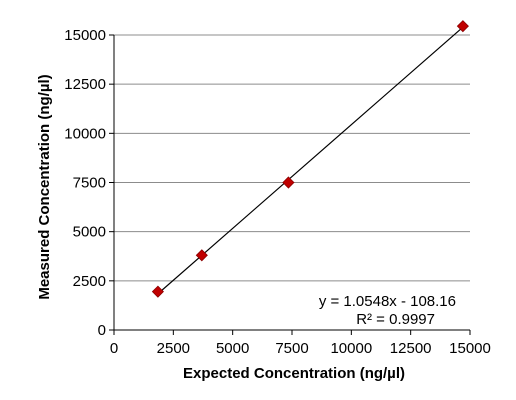 Image resolution: width=516 pixels, height=400 pixels. I want to click on y-axis-title: Measured Concentration (ng/µl), so click(44, 186).